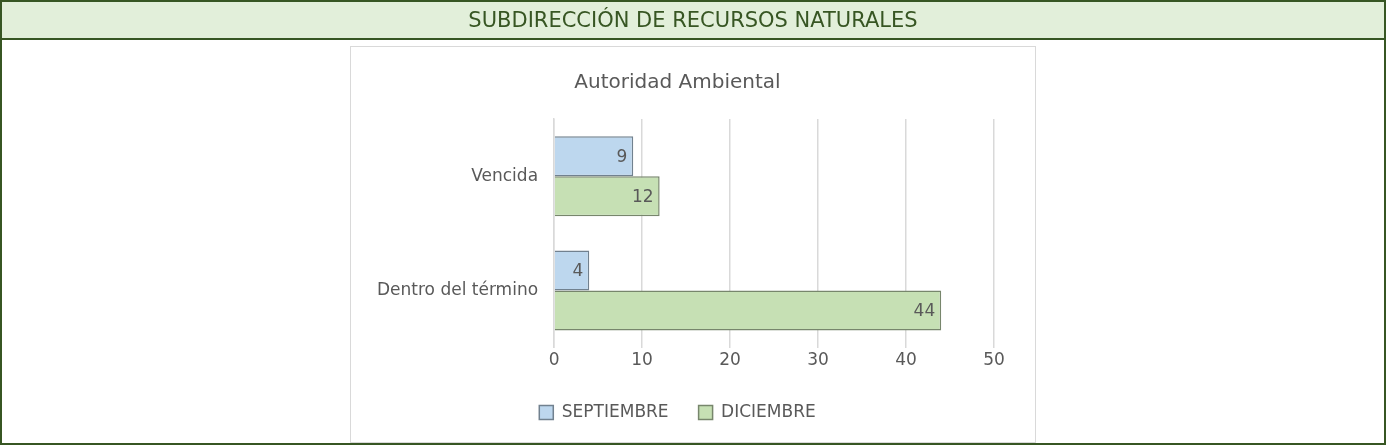 This screenshot has width=1386, height=445. What do you see at coordinates (578, 269) in the screenshot?
I see `data-label: 4` at bounding box center [578, 269].